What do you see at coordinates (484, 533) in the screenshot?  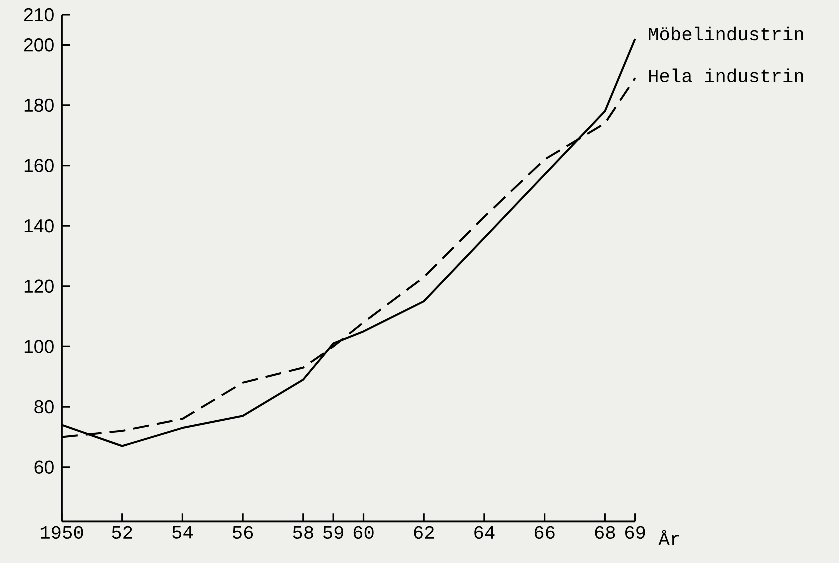 I see `x-tick-label: 64` at bounding box center [484, 533].